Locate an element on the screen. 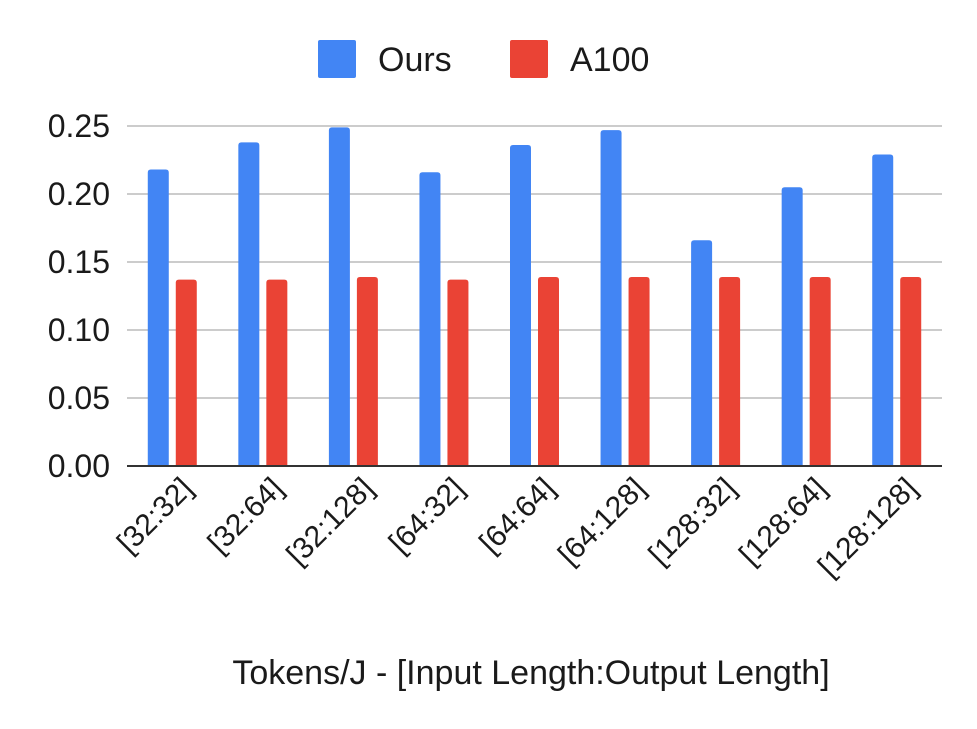  legend-swatch-ours is located at coordinates (337, 59).